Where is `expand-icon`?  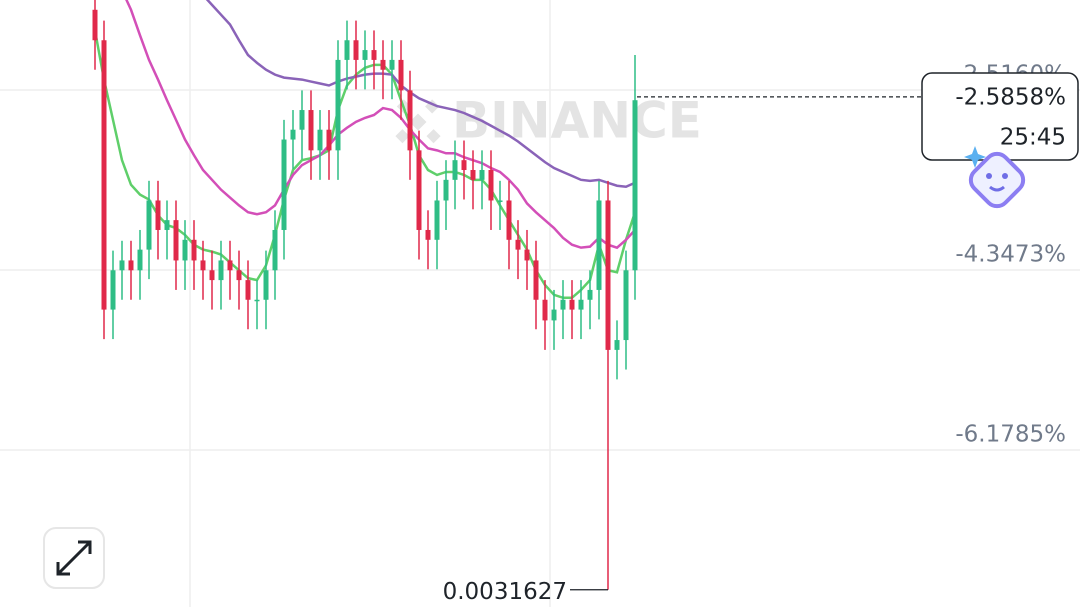
expand-icon is located at coordinates (74, 558).